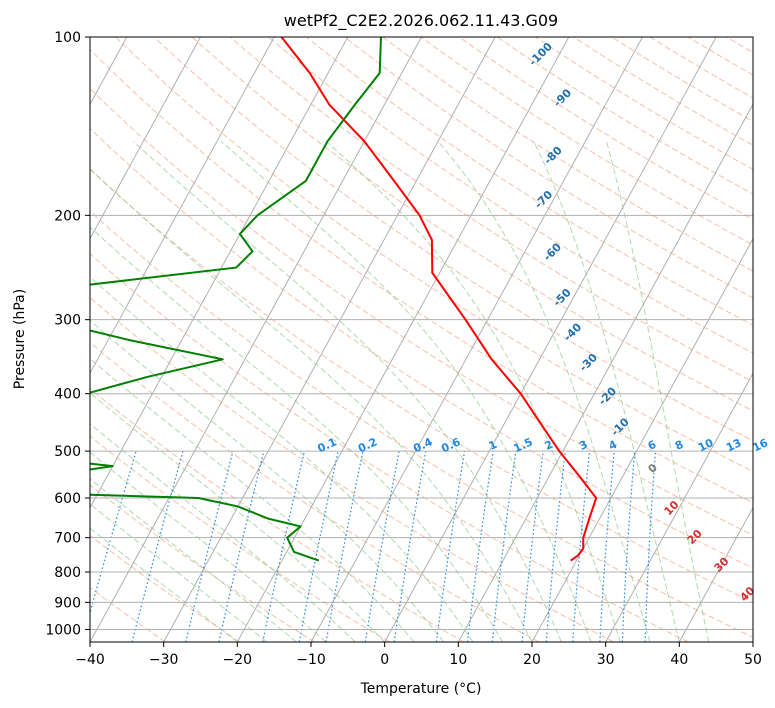 This screenshot has height=708, width=775. I want to click on x-tick-label: 50, so click(753, 660).